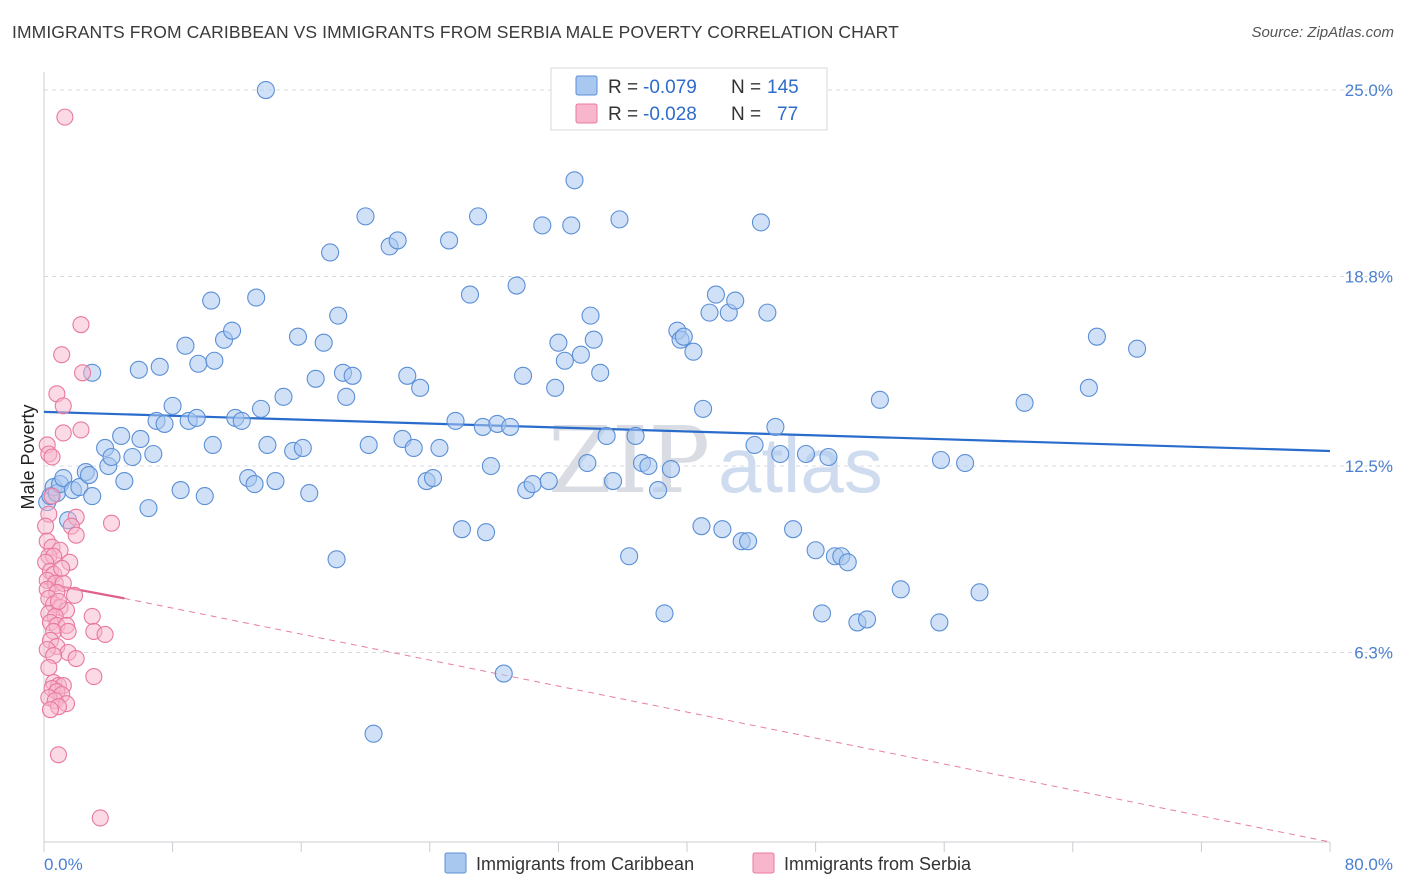 This screenshot has width=1406, height=892. Describe the element at coordinates (1369, 466) in the screenshot. I see `y-tick-label: 12.5%` at that location.